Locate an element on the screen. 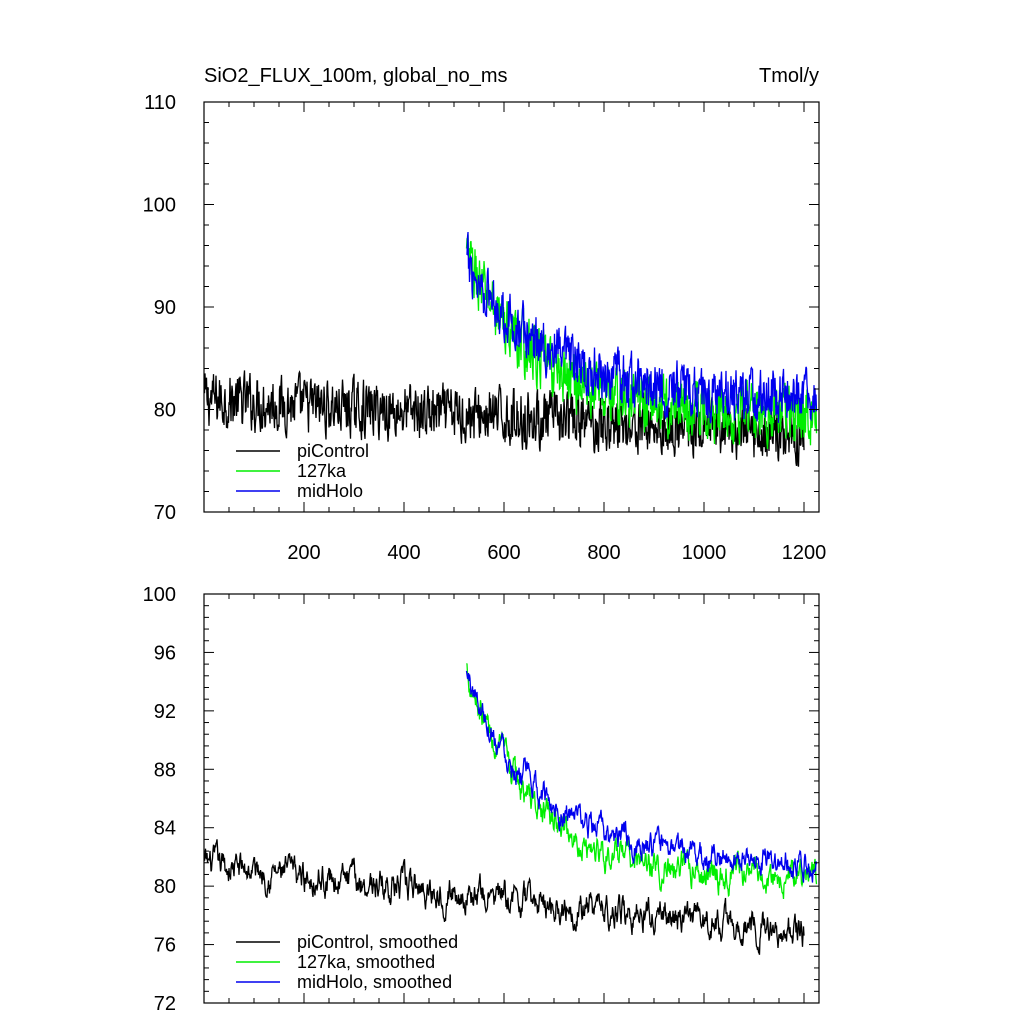  series-line-picontrol-smoothed is located at coordinates (504, 897).